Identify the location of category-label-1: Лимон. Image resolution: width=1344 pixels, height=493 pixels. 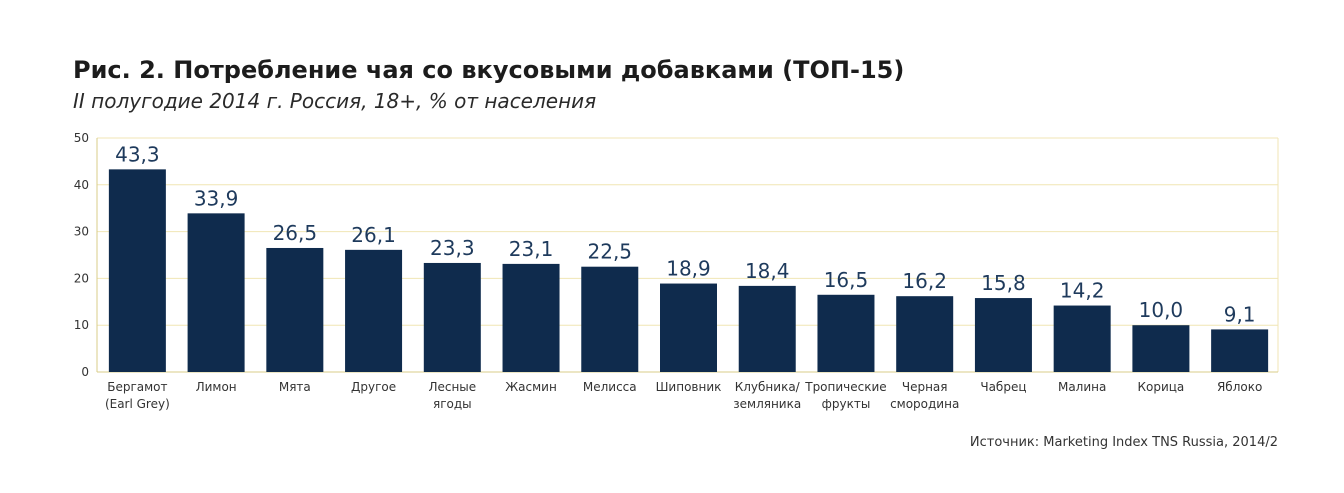
(216, 387).